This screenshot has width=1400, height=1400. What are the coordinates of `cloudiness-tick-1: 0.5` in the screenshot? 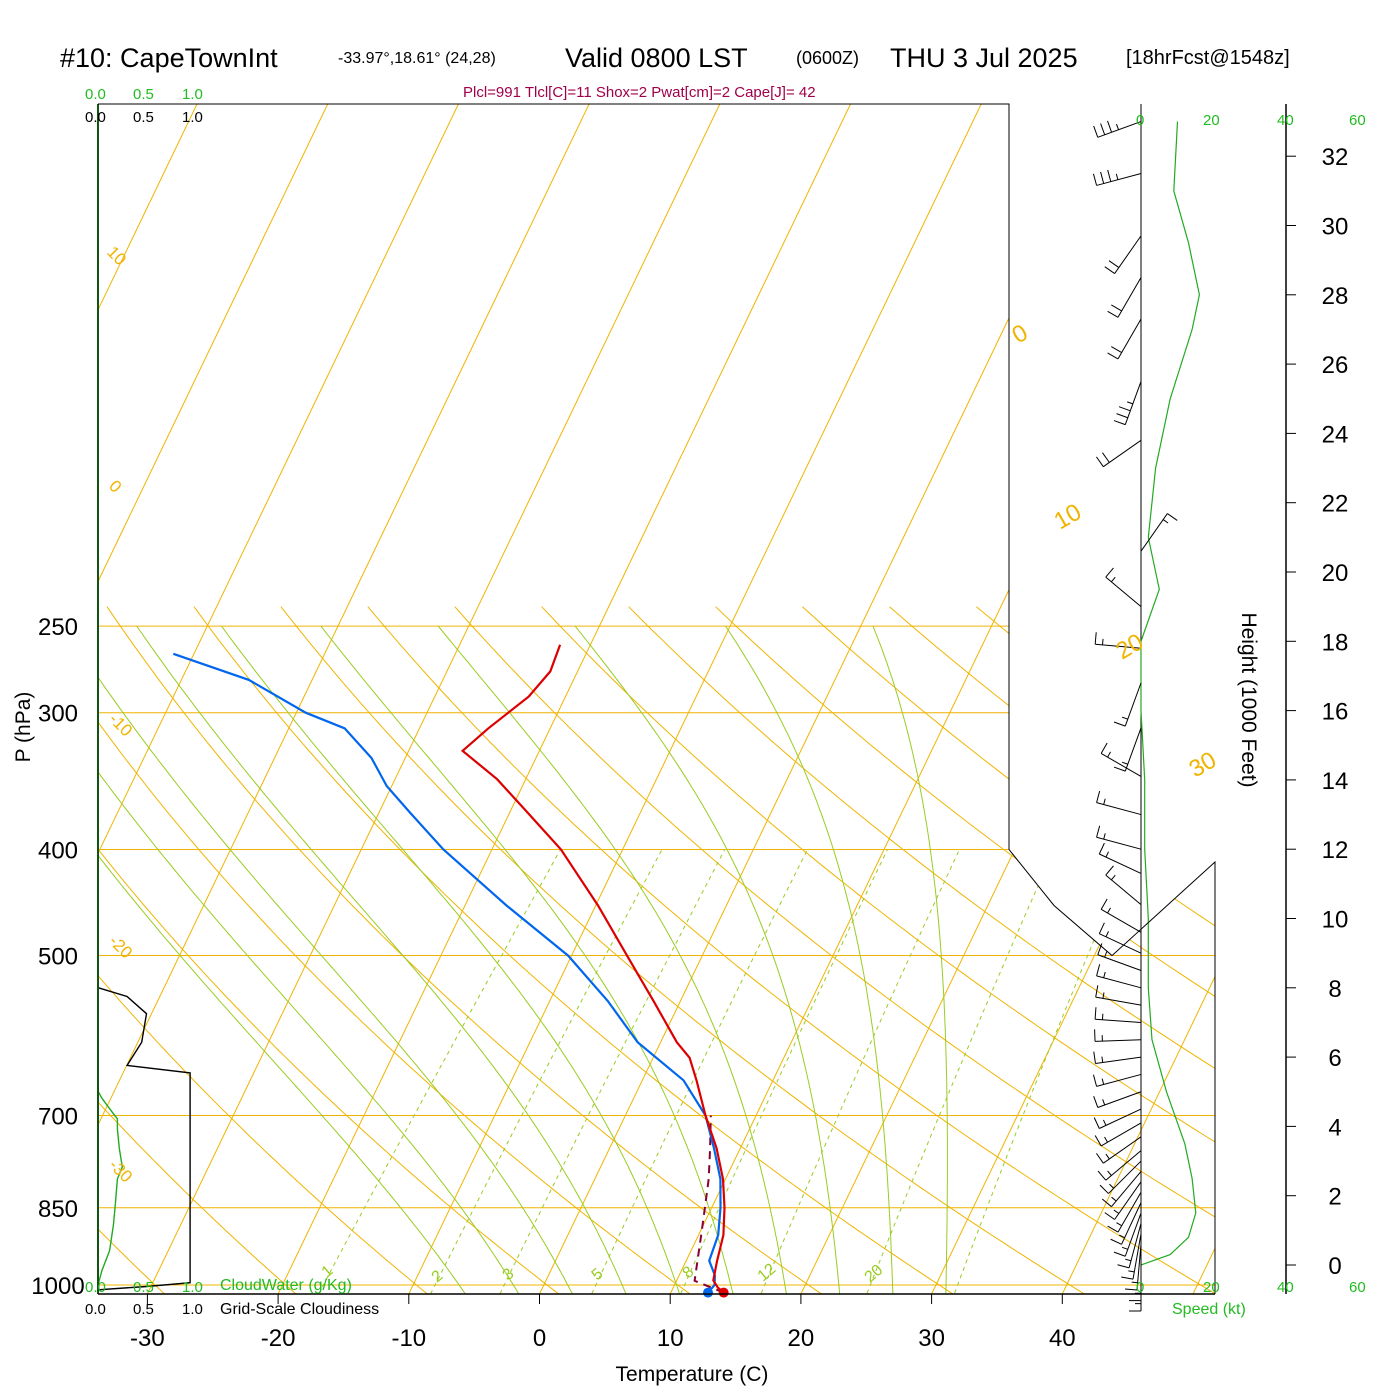 It's located at (143, 117).